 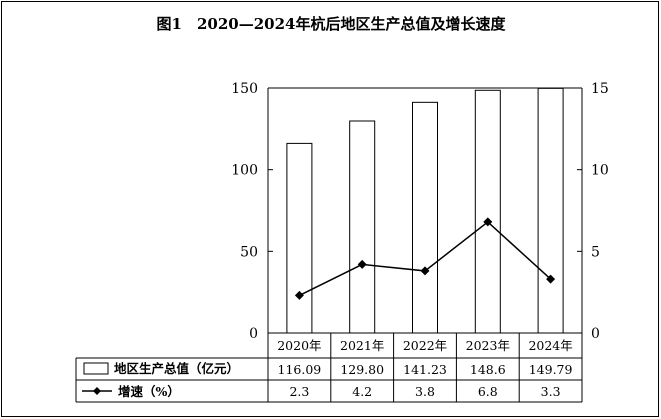 What do you see at coordinates (299, 345) in the screenshot?
I see `category-label: 2020年` at bounding box center [299, 345].